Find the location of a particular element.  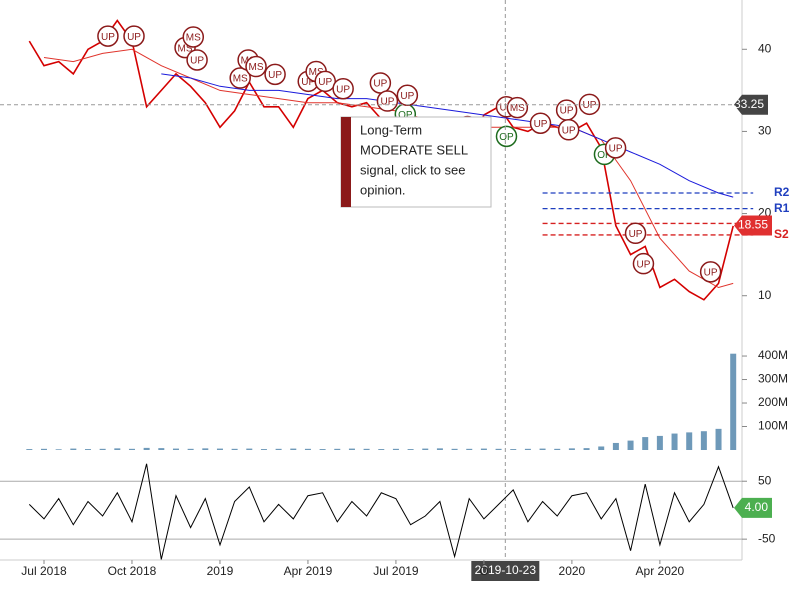

tooltip-text: signal, click to see is located at coordinates (413, 169).